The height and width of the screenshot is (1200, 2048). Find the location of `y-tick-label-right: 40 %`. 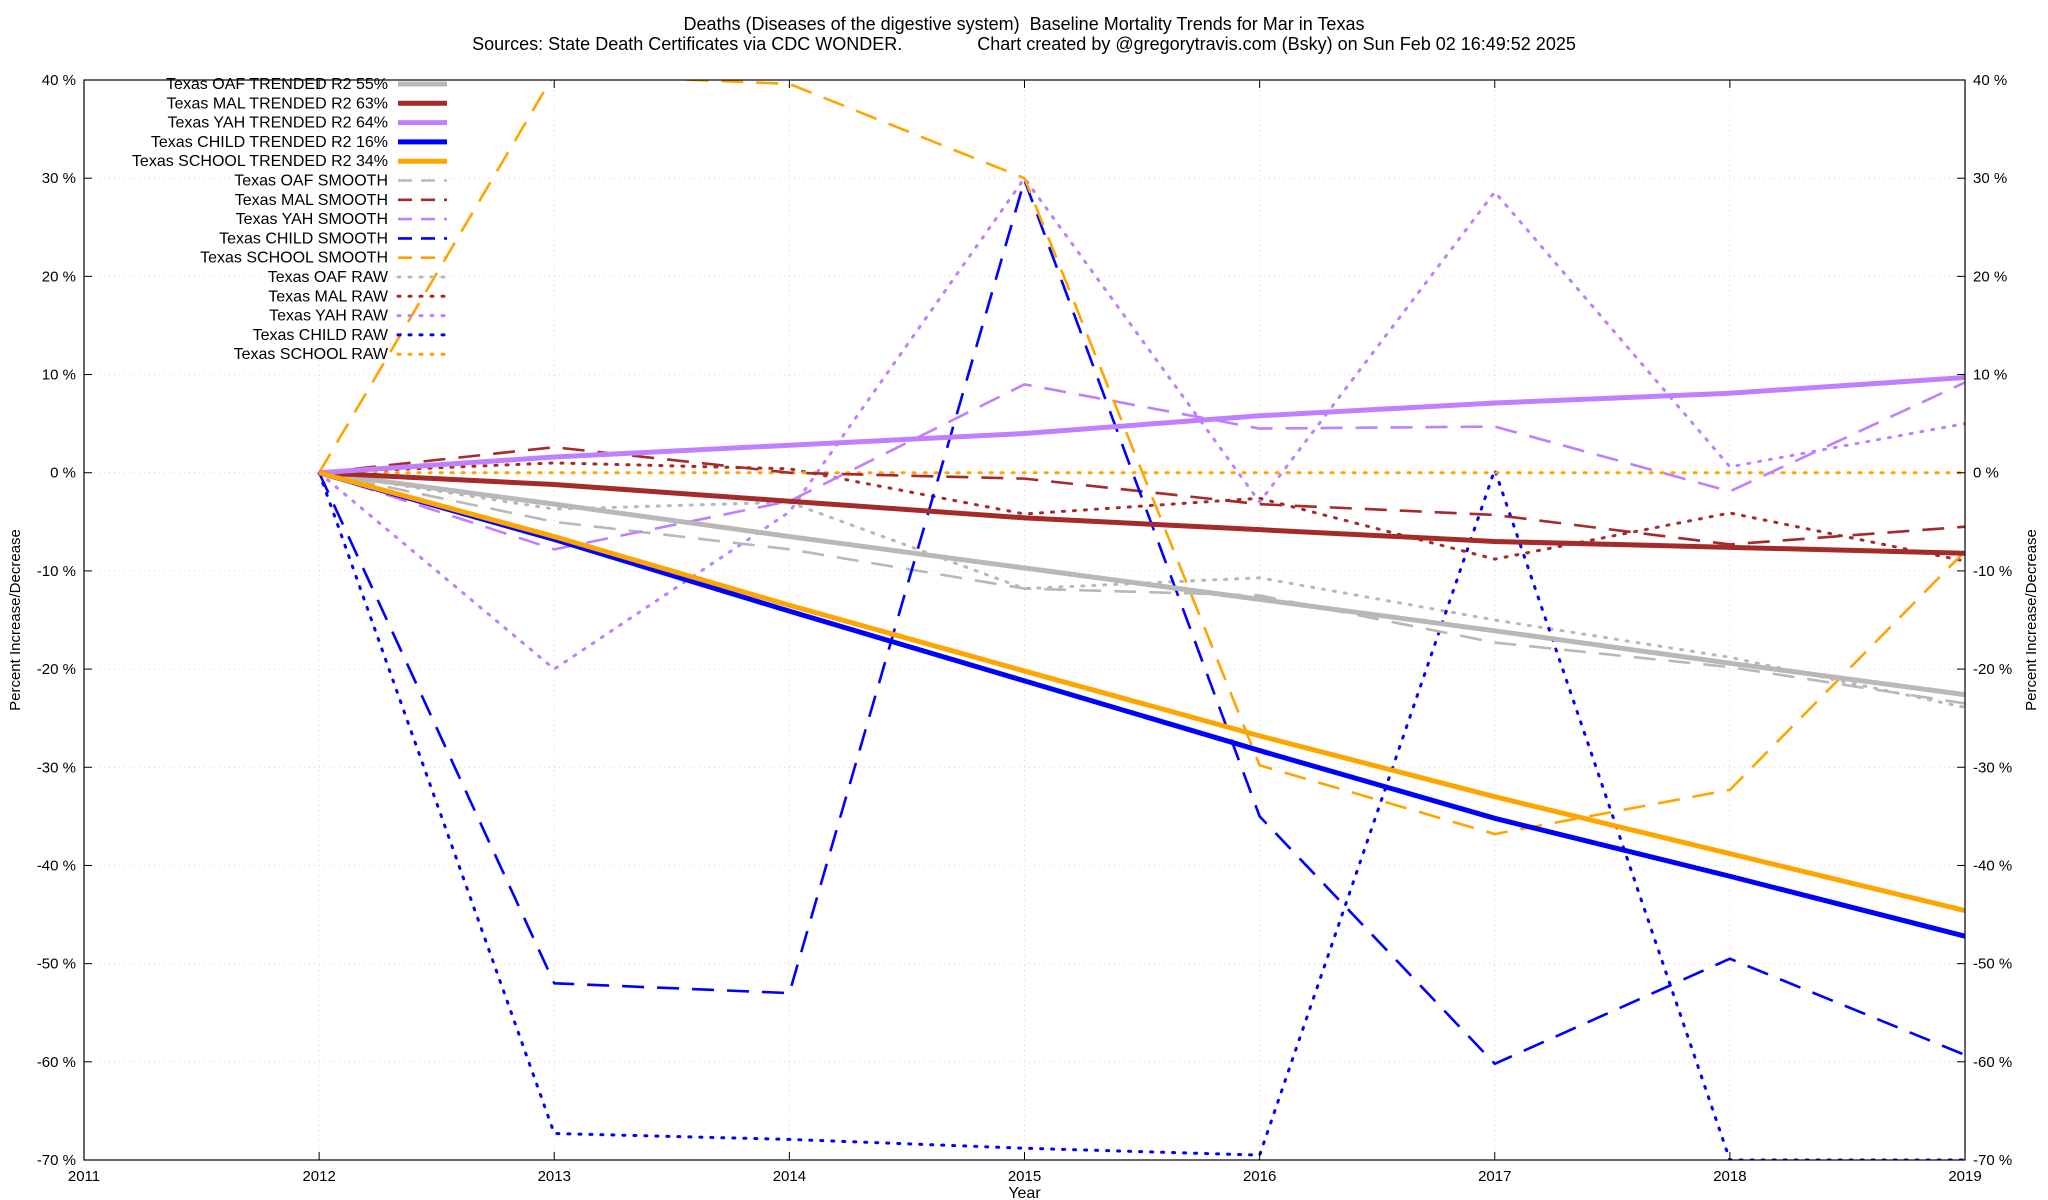

y-tick-label-right: 40 % is located at coordinates (1990, 80).